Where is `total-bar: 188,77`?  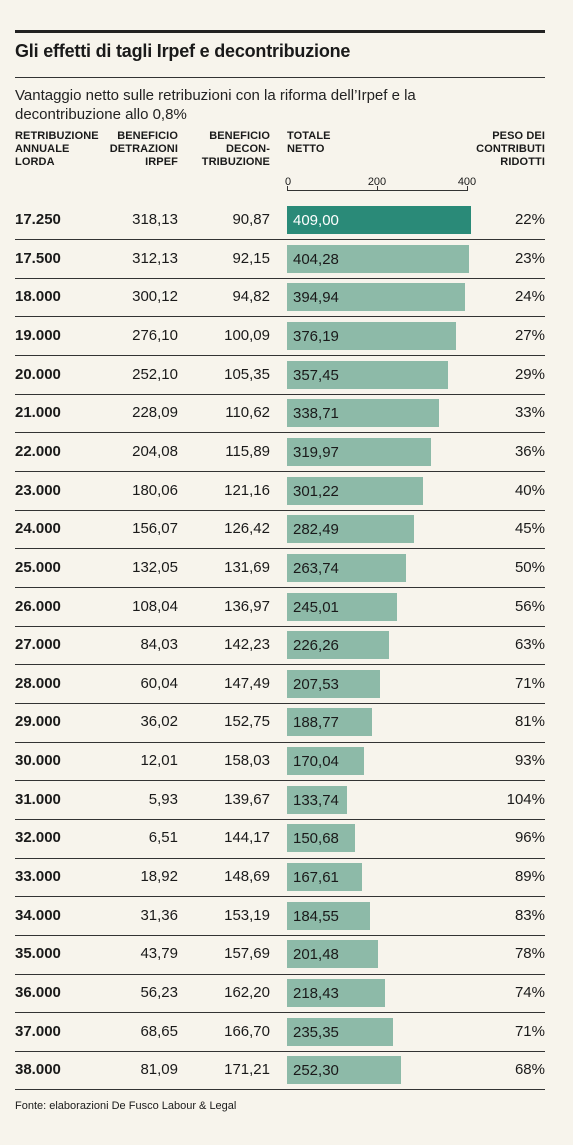
total-bar: 188,77 is located at coordinates (329, 722).